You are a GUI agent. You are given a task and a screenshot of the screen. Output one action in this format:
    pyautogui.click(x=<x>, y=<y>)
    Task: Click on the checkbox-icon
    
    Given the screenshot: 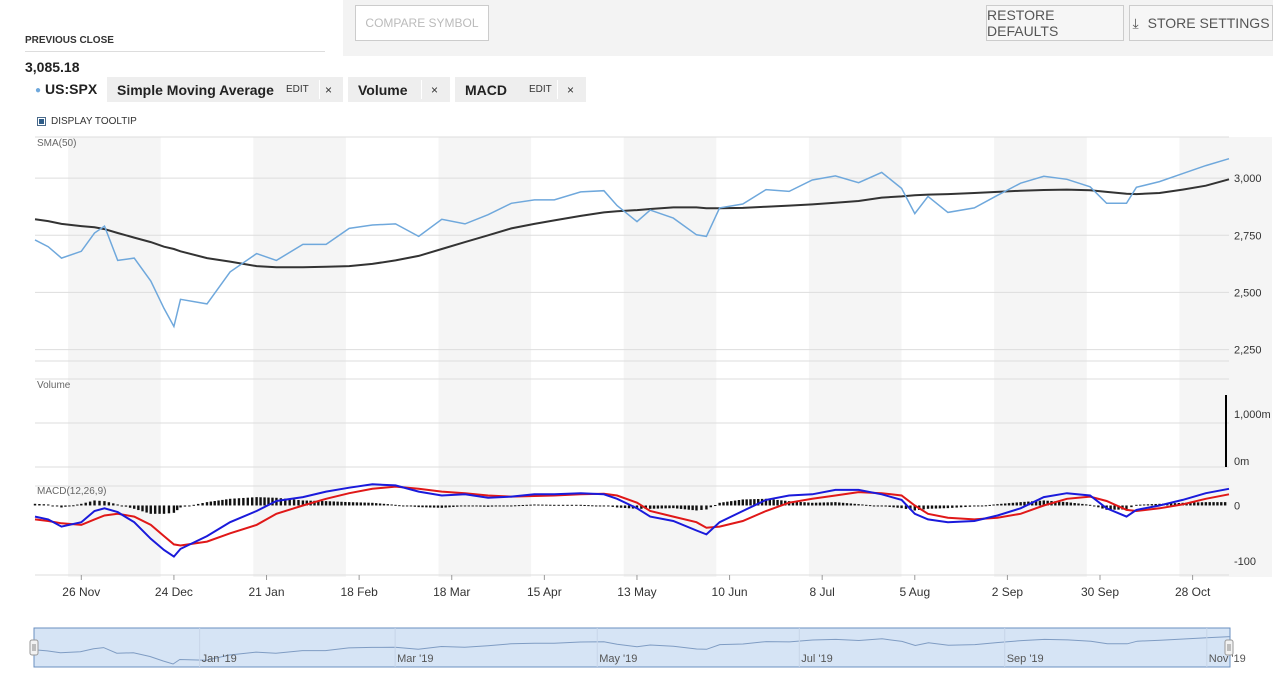 What is the action you would take?
    pyautogui.click(x=41, y=121)
    